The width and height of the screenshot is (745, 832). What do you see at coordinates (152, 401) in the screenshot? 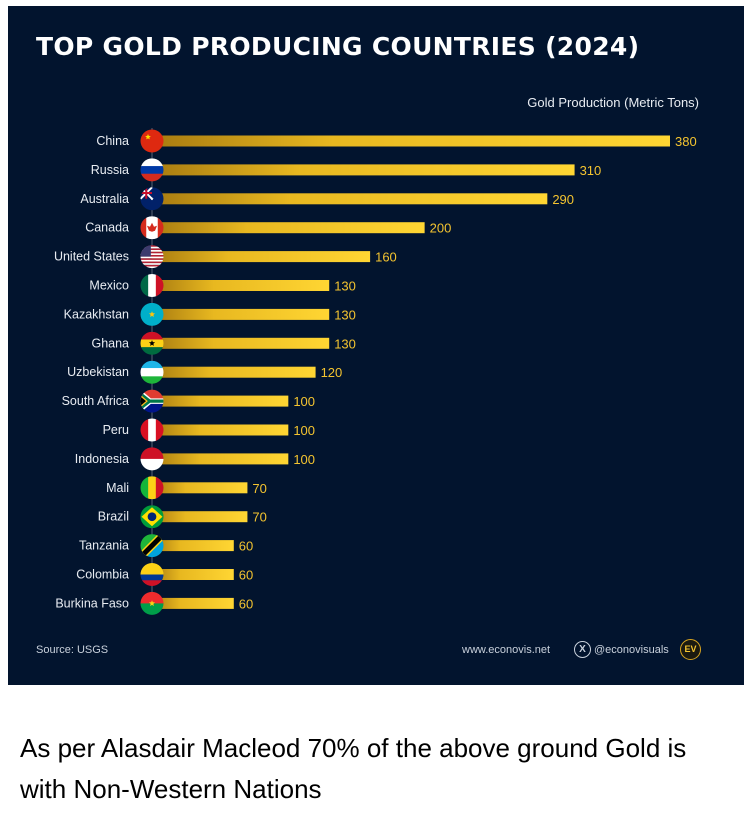
I see `south-africa-flag-icon` at bounding box center [152, 401].